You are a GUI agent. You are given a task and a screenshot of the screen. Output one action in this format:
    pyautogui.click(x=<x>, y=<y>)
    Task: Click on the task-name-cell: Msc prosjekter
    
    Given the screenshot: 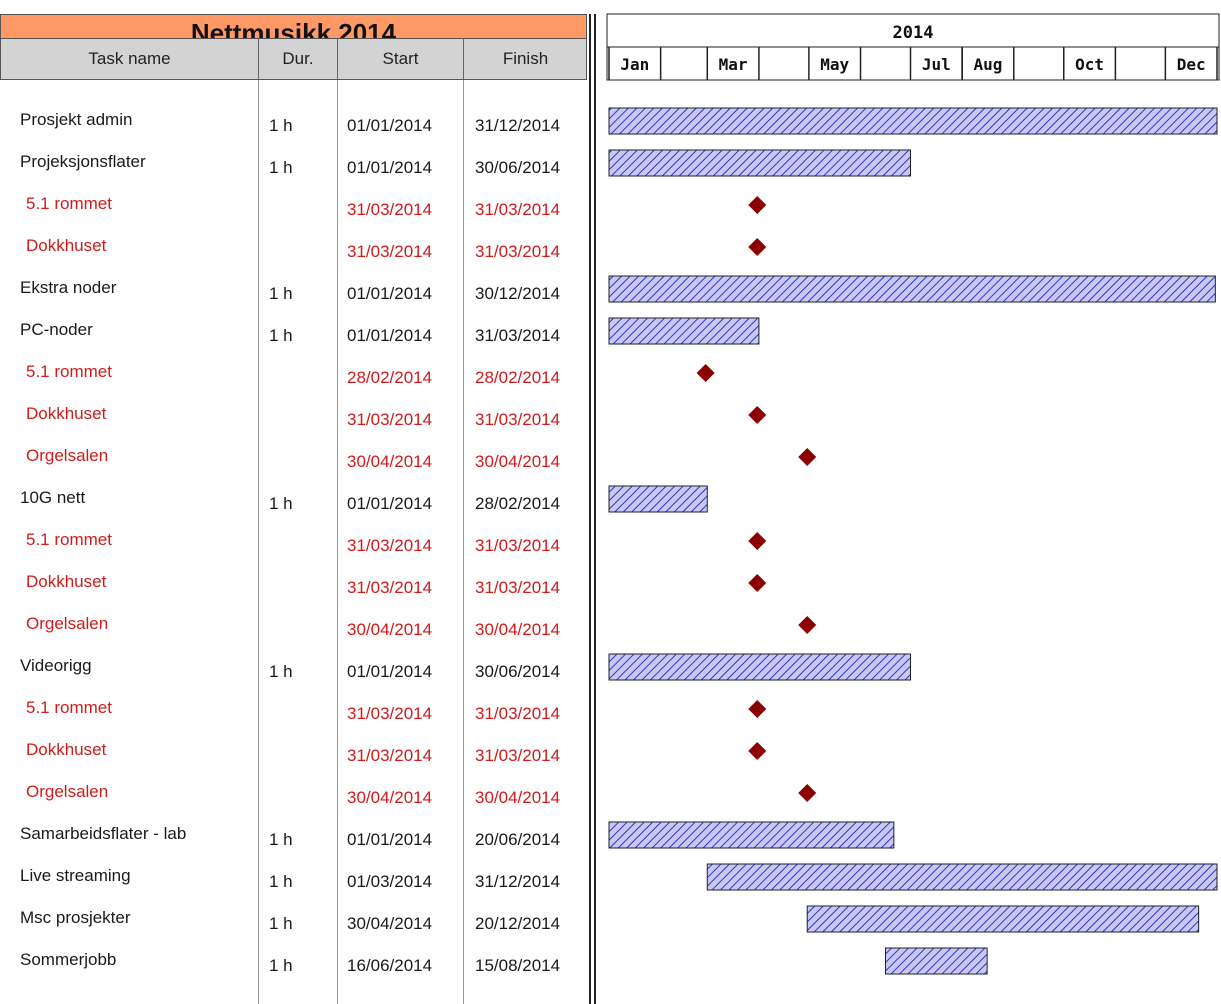 What is the action you would take?
    pyautogui.click(x=75, y=917)
    